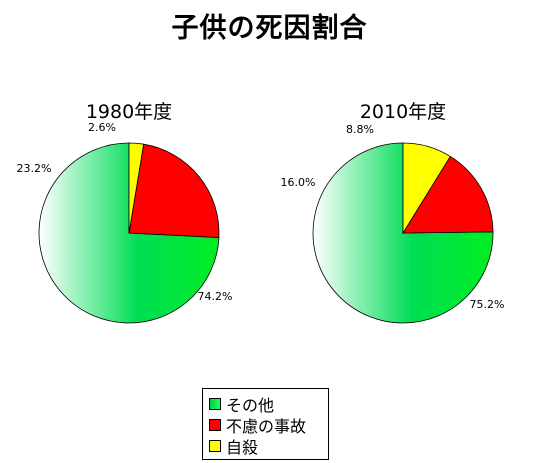  Describe the element at coordinates (250, 405) in the screenshot. I see `legend-label-other: その他` at that location.